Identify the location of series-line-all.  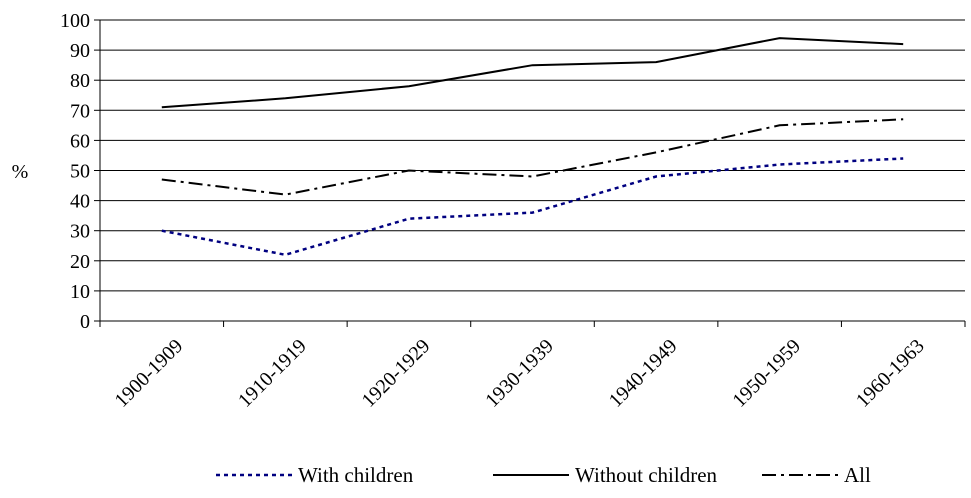
(532, 157).